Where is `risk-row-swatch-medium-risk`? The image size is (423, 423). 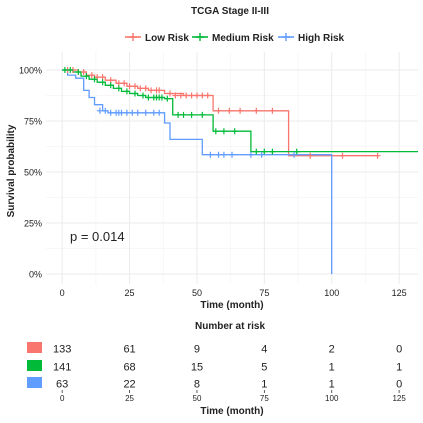 risk-row-swatch-medium-risk is located at coordinates (34, 365).